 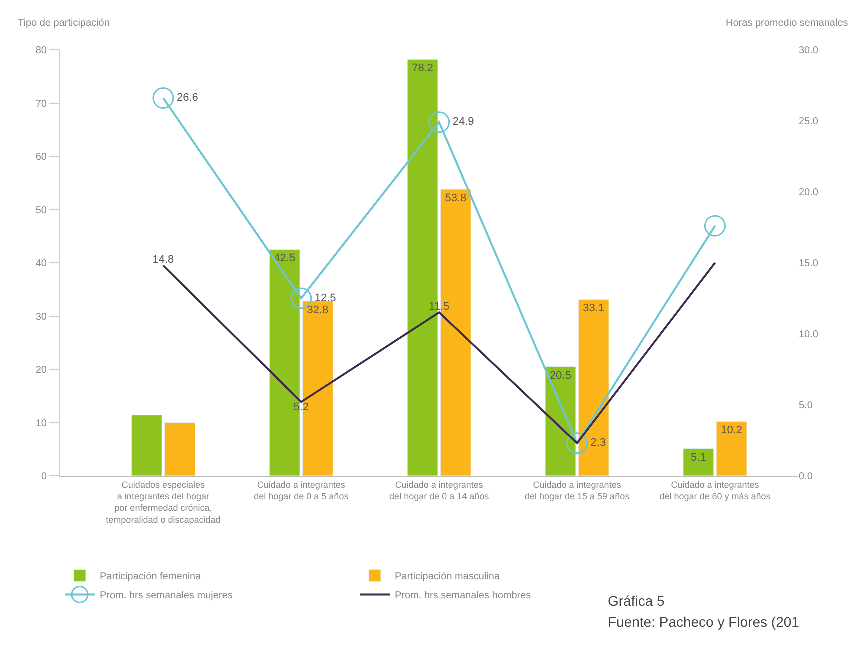 I want to click on y2-tick-label: 10.0, so click(x=809, y=335).